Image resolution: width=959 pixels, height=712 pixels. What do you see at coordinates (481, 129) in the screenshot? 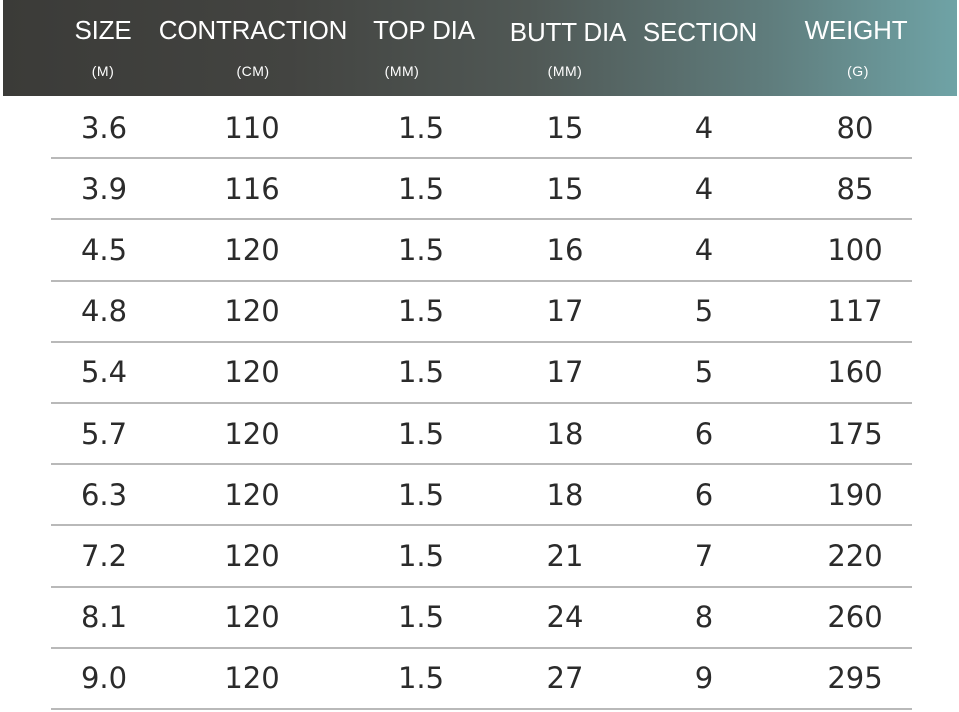
I see `table-row: 3.6 110 1.5 15 4 80` at bounding box center [481, 129].